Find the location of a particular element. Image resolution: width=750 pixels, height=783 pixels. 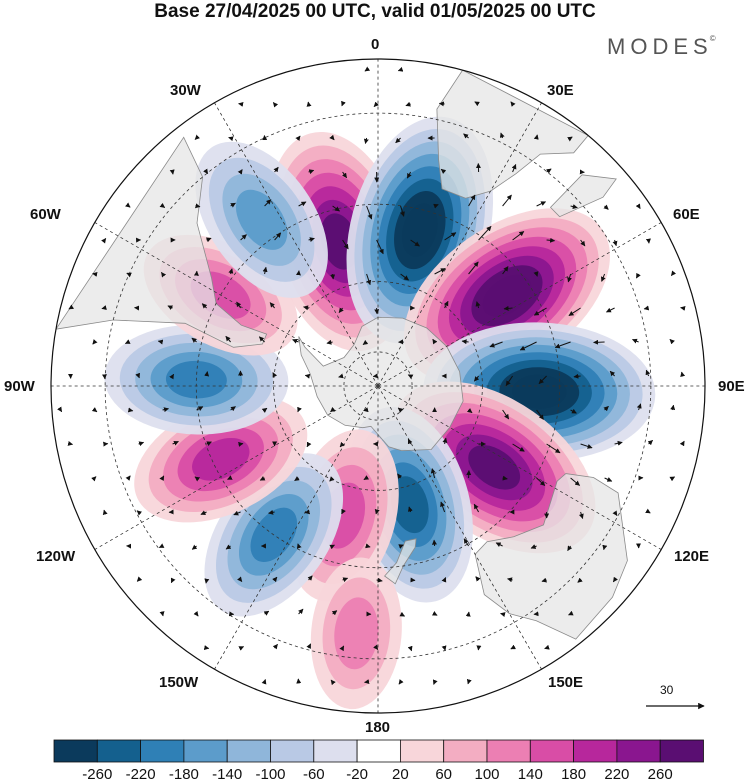

lon-label-150e: 150E is located at coordinates (566, 682).